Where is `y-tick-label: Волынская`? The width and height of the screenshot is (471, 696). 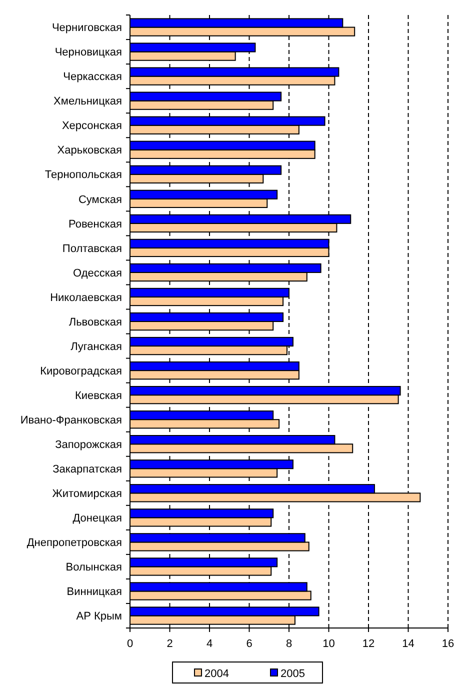
y-tick-label: Волынская is located at coordinates (94, 568).